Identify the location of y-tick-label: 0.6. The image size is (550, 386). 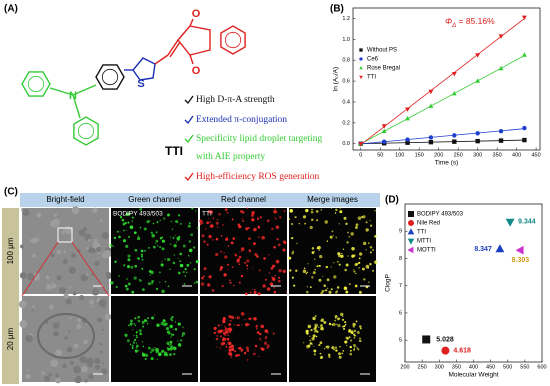
(346, 82).